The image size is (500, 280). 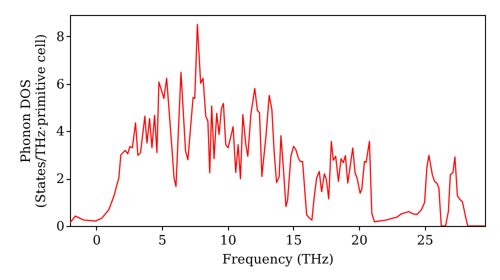 What do you see at coordinates (293, 241) in the screenshot?
I see `x-tick-label: 15` at bounding box center [293, 241].